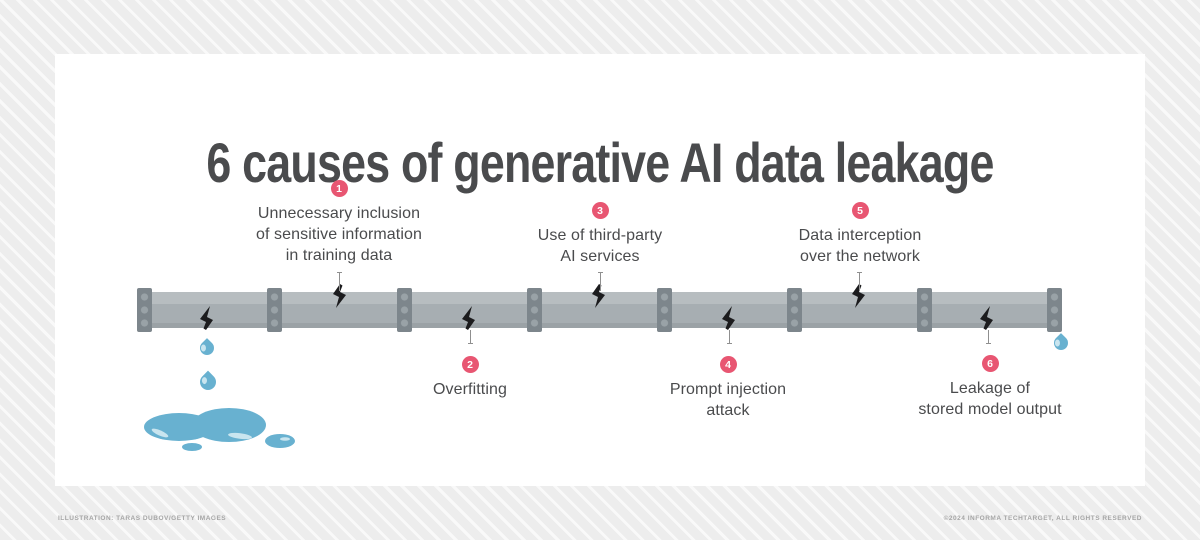 This screenshot has width=1200, height=540. Describe the element at coordinates (600, 246) in the screenshot. I see `cause-3-label: Use of third-party AI services` at that location.